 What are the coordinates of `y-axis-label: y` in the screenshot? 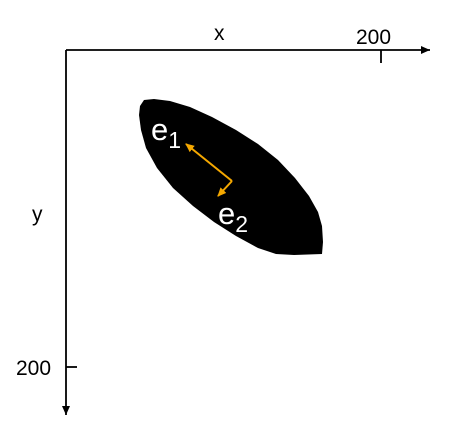 It's located at (37, 214).